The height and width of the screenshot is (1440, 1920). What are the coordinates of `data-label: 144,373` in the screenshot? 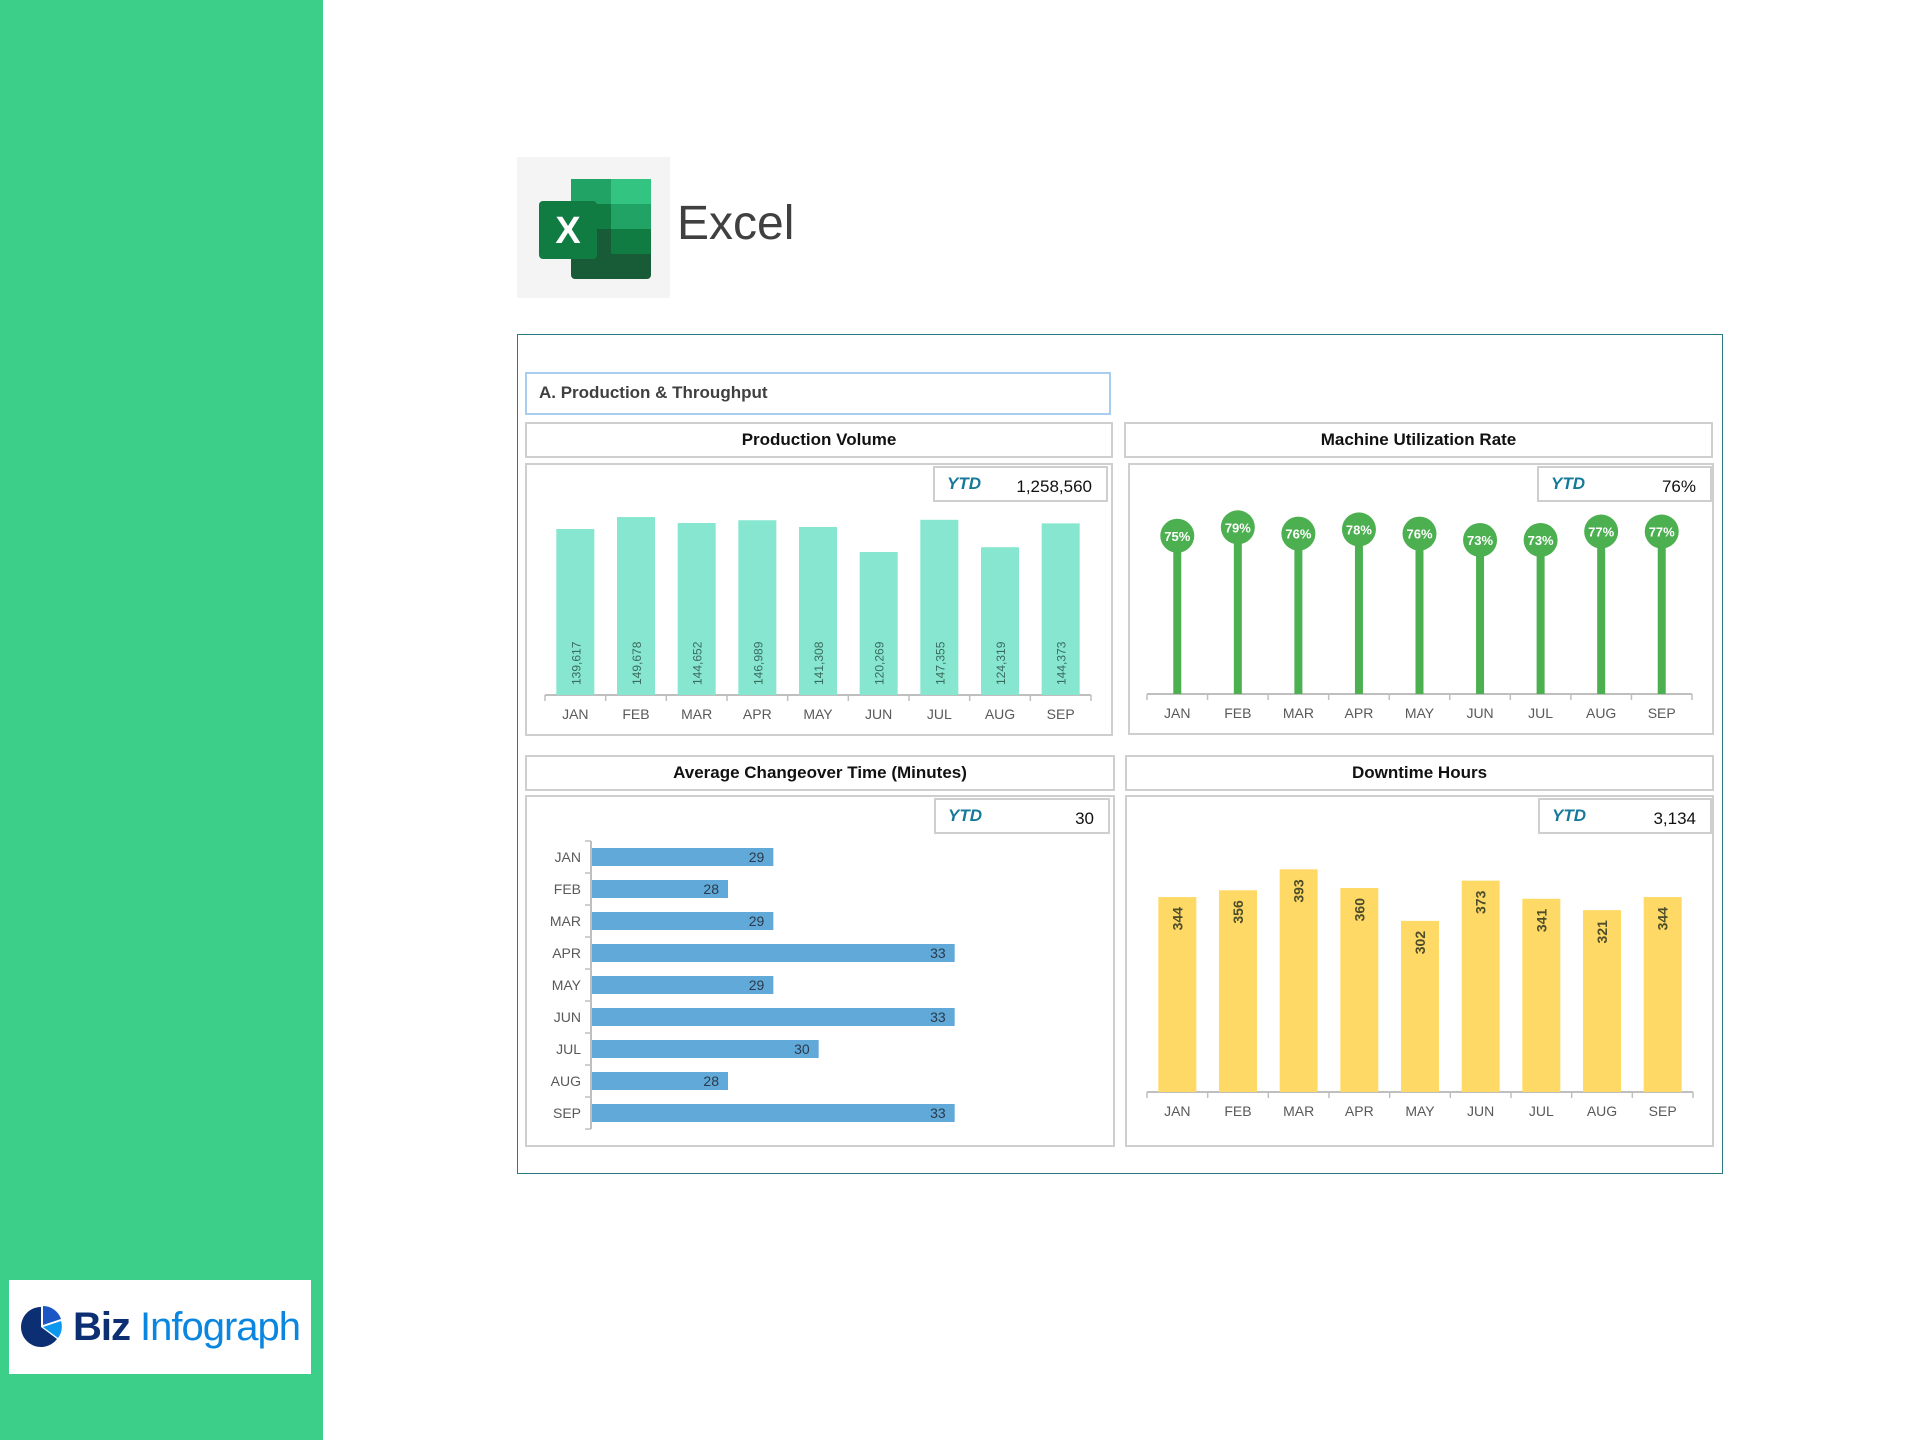 It's located at (1062, 663).